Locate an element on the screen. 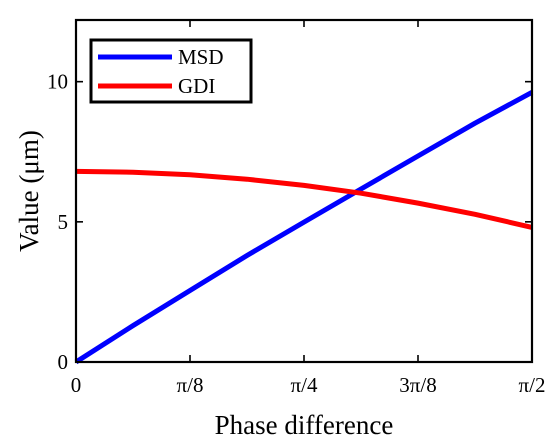  x-tick-label: π/8 is located at coordinates (190, 385).